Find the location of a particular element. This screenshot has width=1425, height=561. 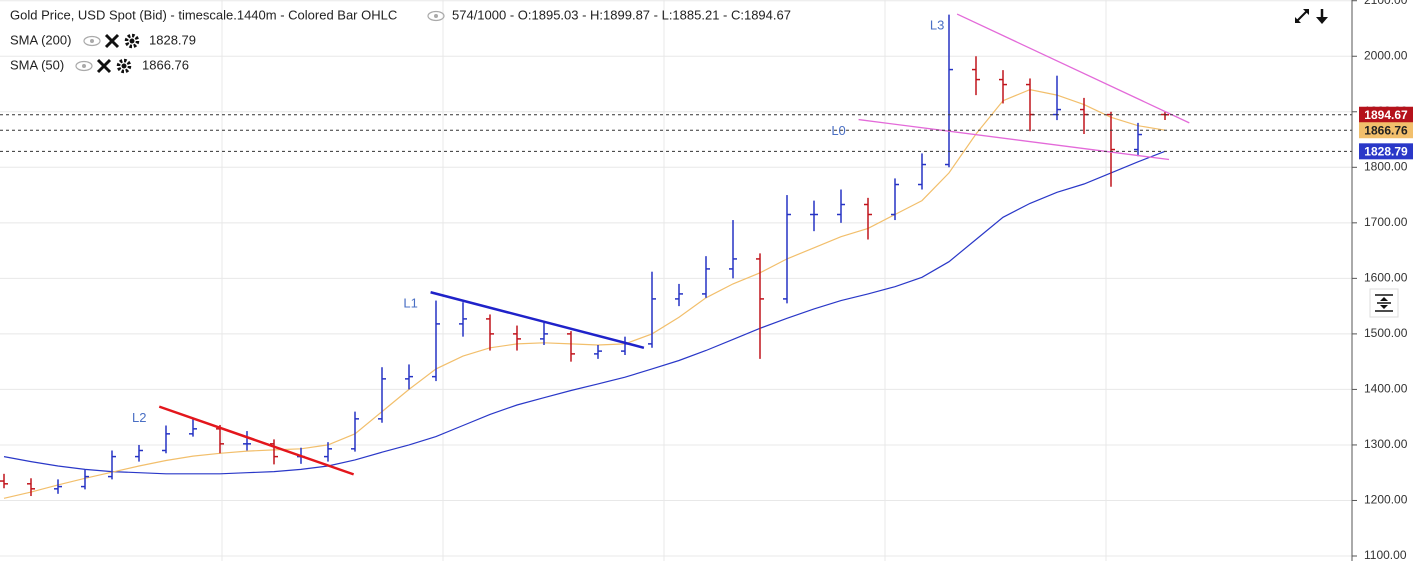

price-axis is located at coordinates (1388, 280).